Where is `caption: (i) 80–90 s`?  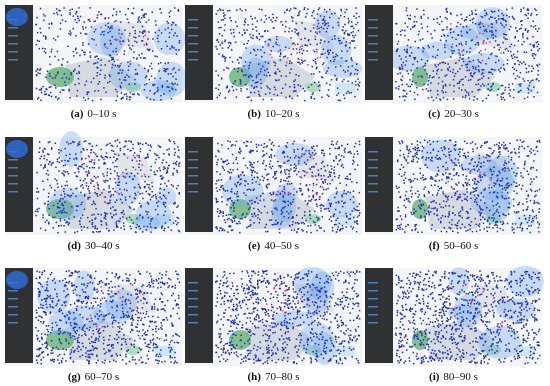 caption: (i) 80–90 s is located at coordinates (453, 377).